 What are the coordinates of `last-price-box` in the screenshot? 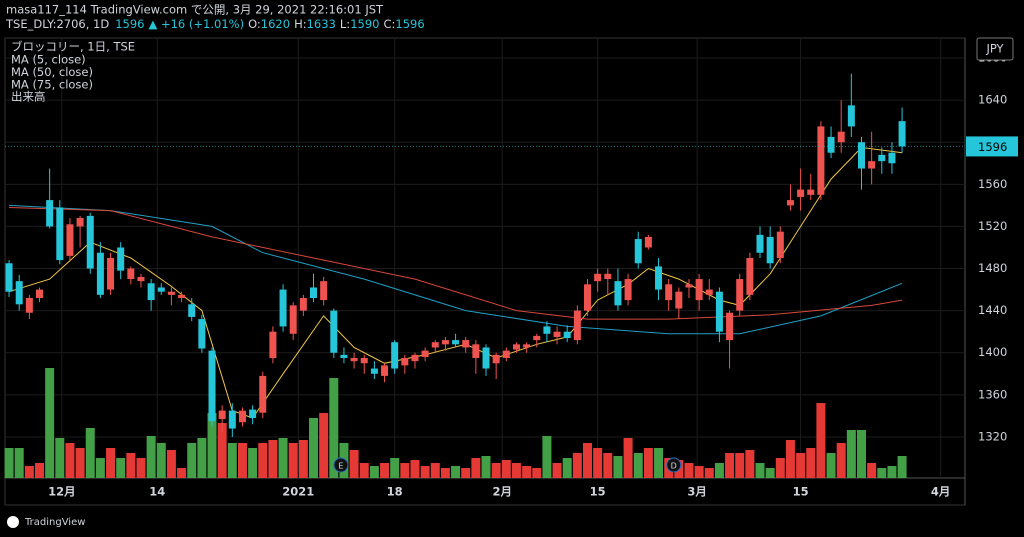 It's located at (992, 146).